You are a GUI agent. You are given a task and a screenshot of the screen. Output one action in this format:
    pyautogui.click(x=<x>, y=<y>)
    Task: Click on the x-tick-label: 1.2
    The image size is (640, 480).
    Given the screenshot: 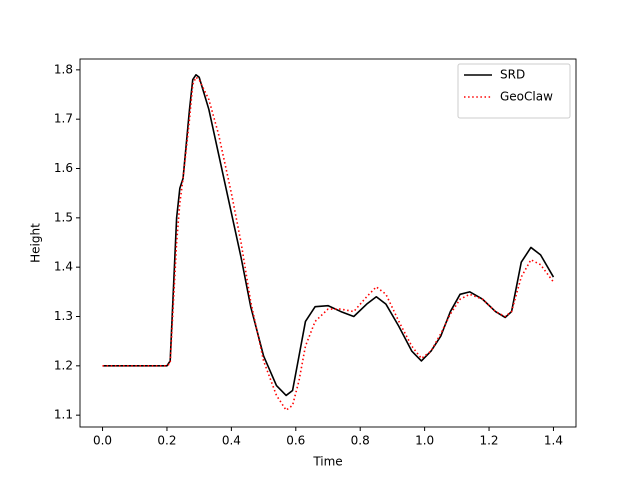 What is the action you would take?
    pyautogui.click(x=488, y=441)
    